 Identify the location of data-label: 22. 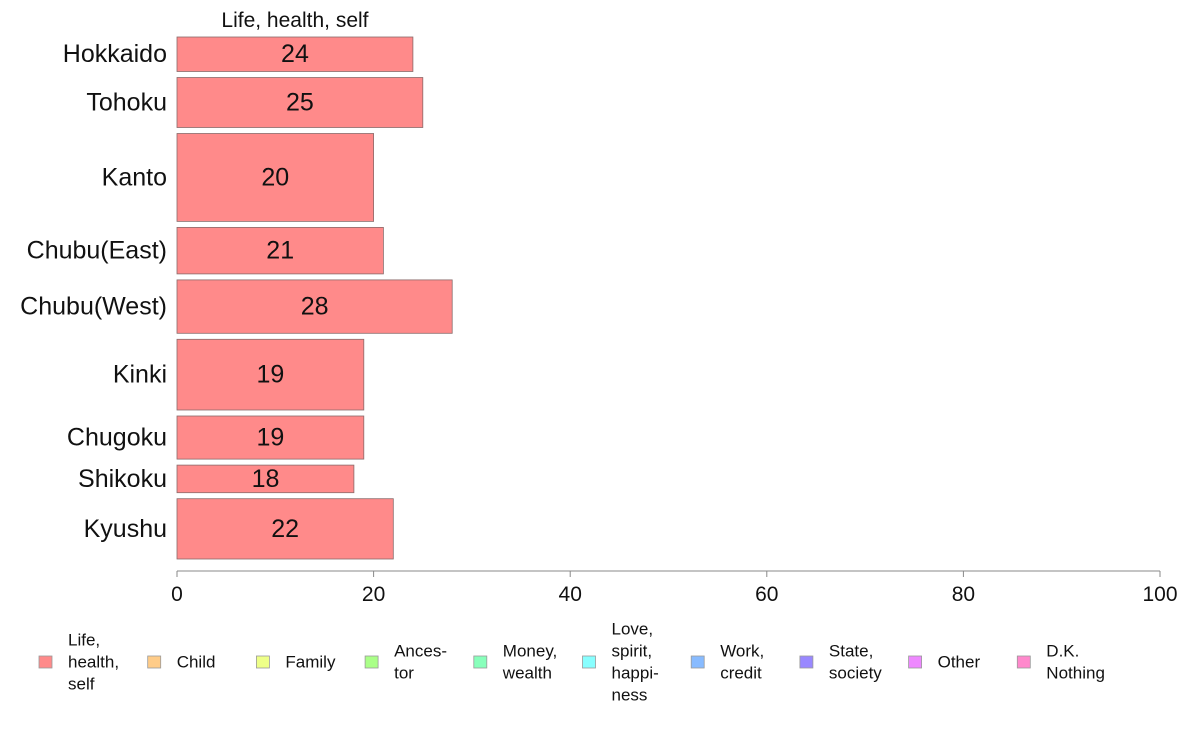
(285, 529).